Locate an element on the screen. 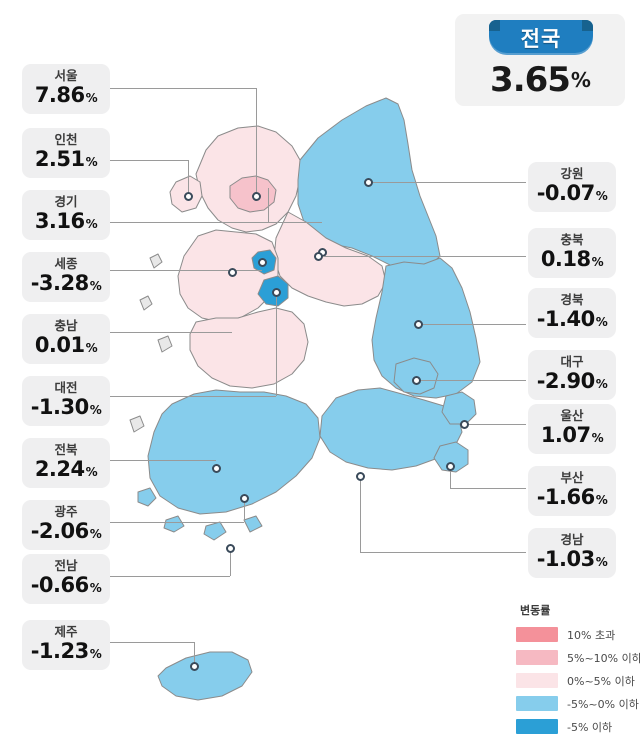  legend-item: 5%~10% 이하 is located at coordinates (578, 657).